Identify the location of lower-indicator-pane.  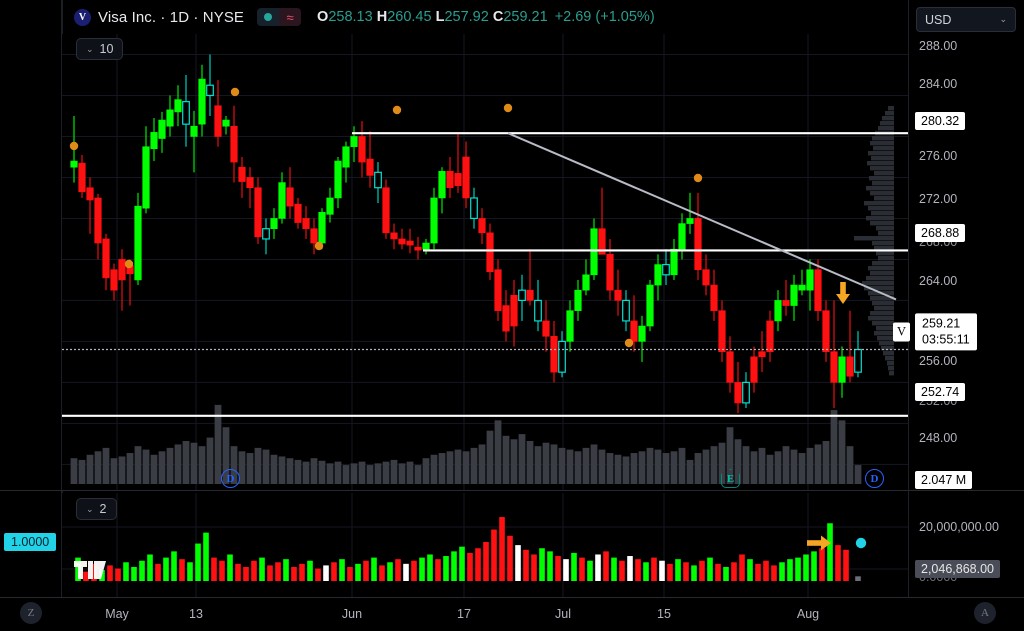
(485, 545).